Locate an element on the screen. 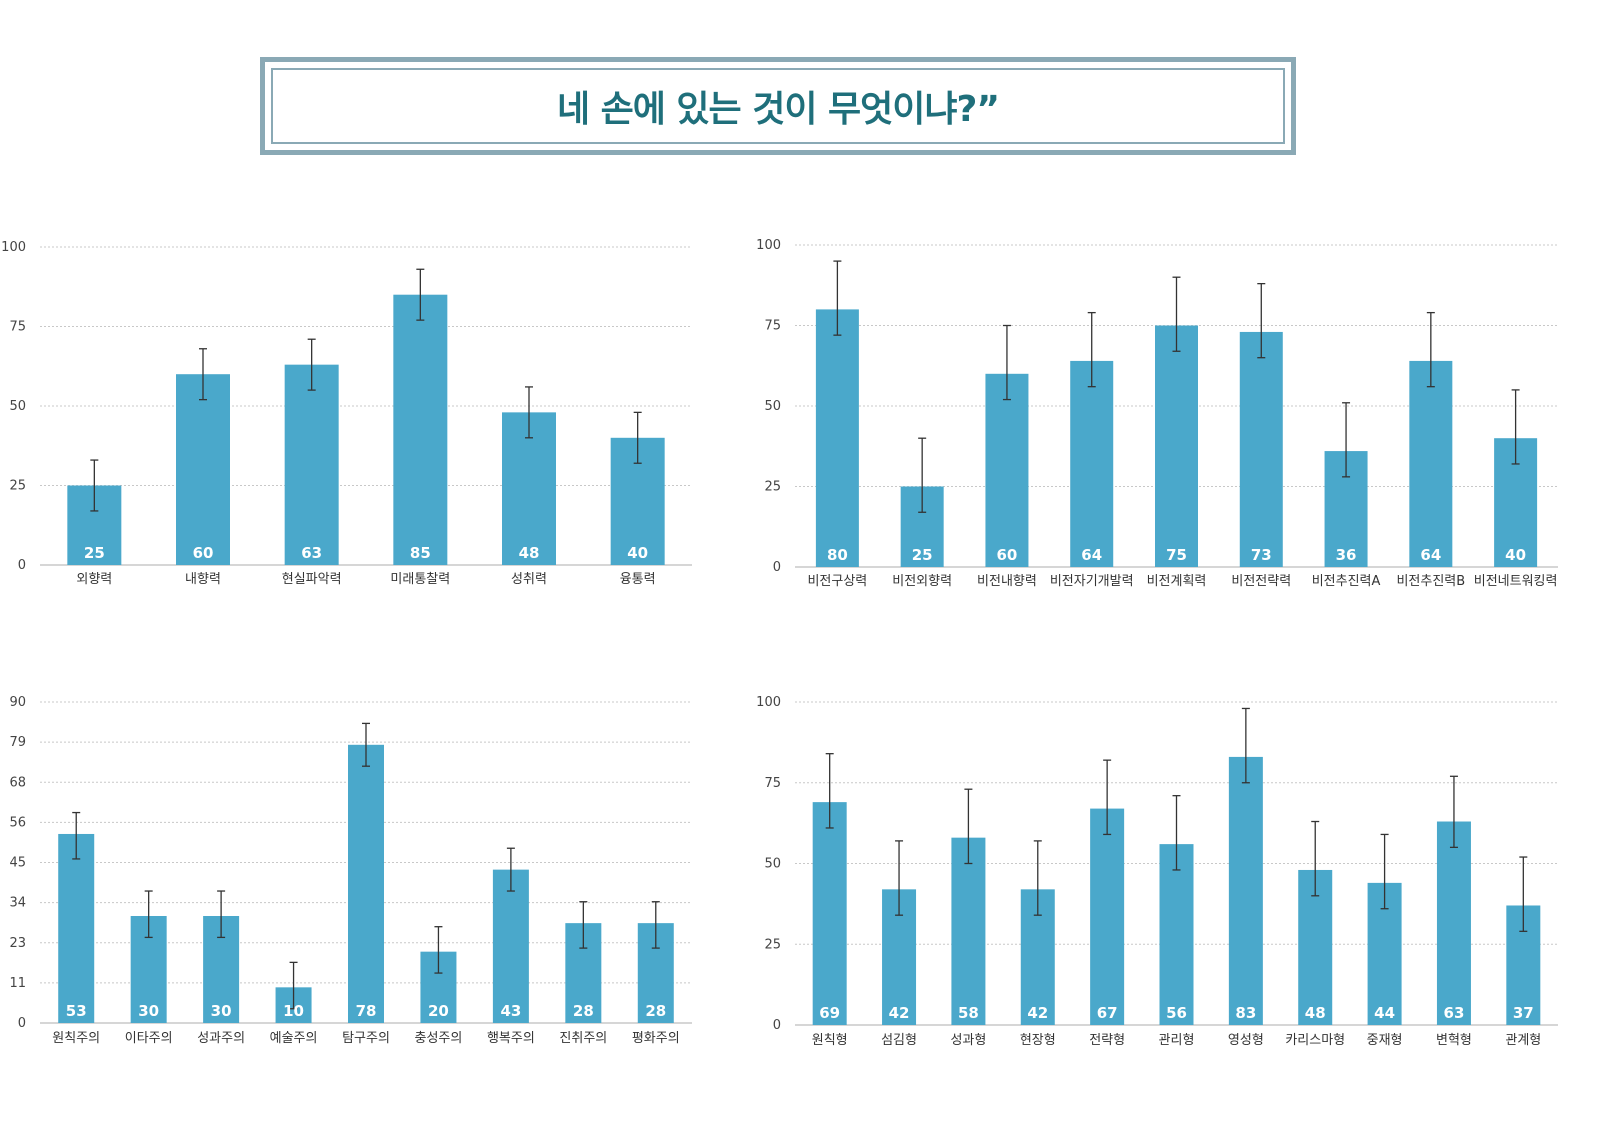 This screenshot has height=1146, width=1600. data-label: 58 is located at coordinates (968, 1013).